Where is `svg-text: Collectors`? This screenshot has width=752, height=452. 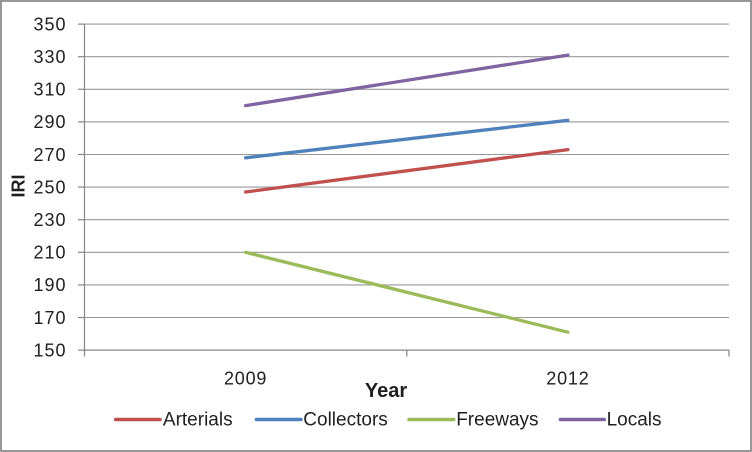 svg-text: Collectors is located at coordinates (345, 419).